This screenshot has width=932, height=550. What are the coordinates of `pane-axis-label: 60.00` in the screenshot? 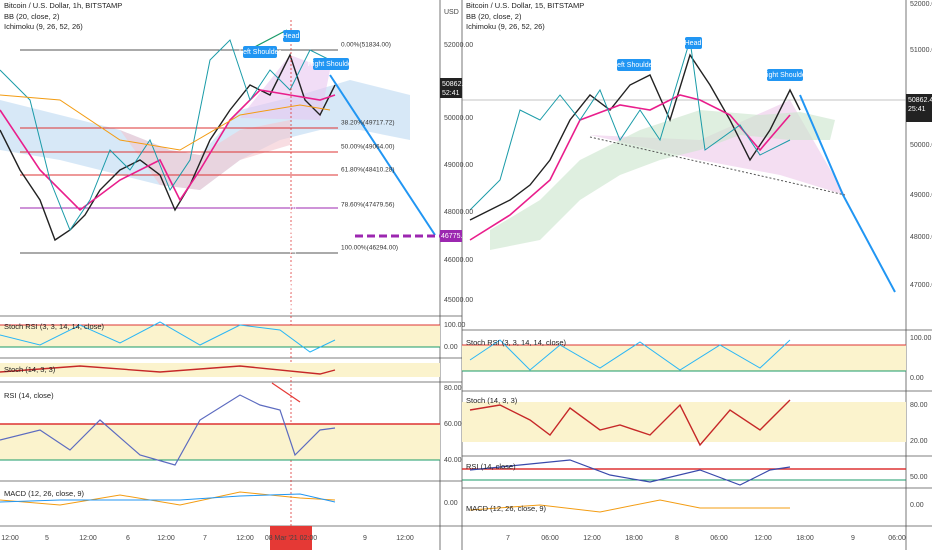 It's located at (453, 424).